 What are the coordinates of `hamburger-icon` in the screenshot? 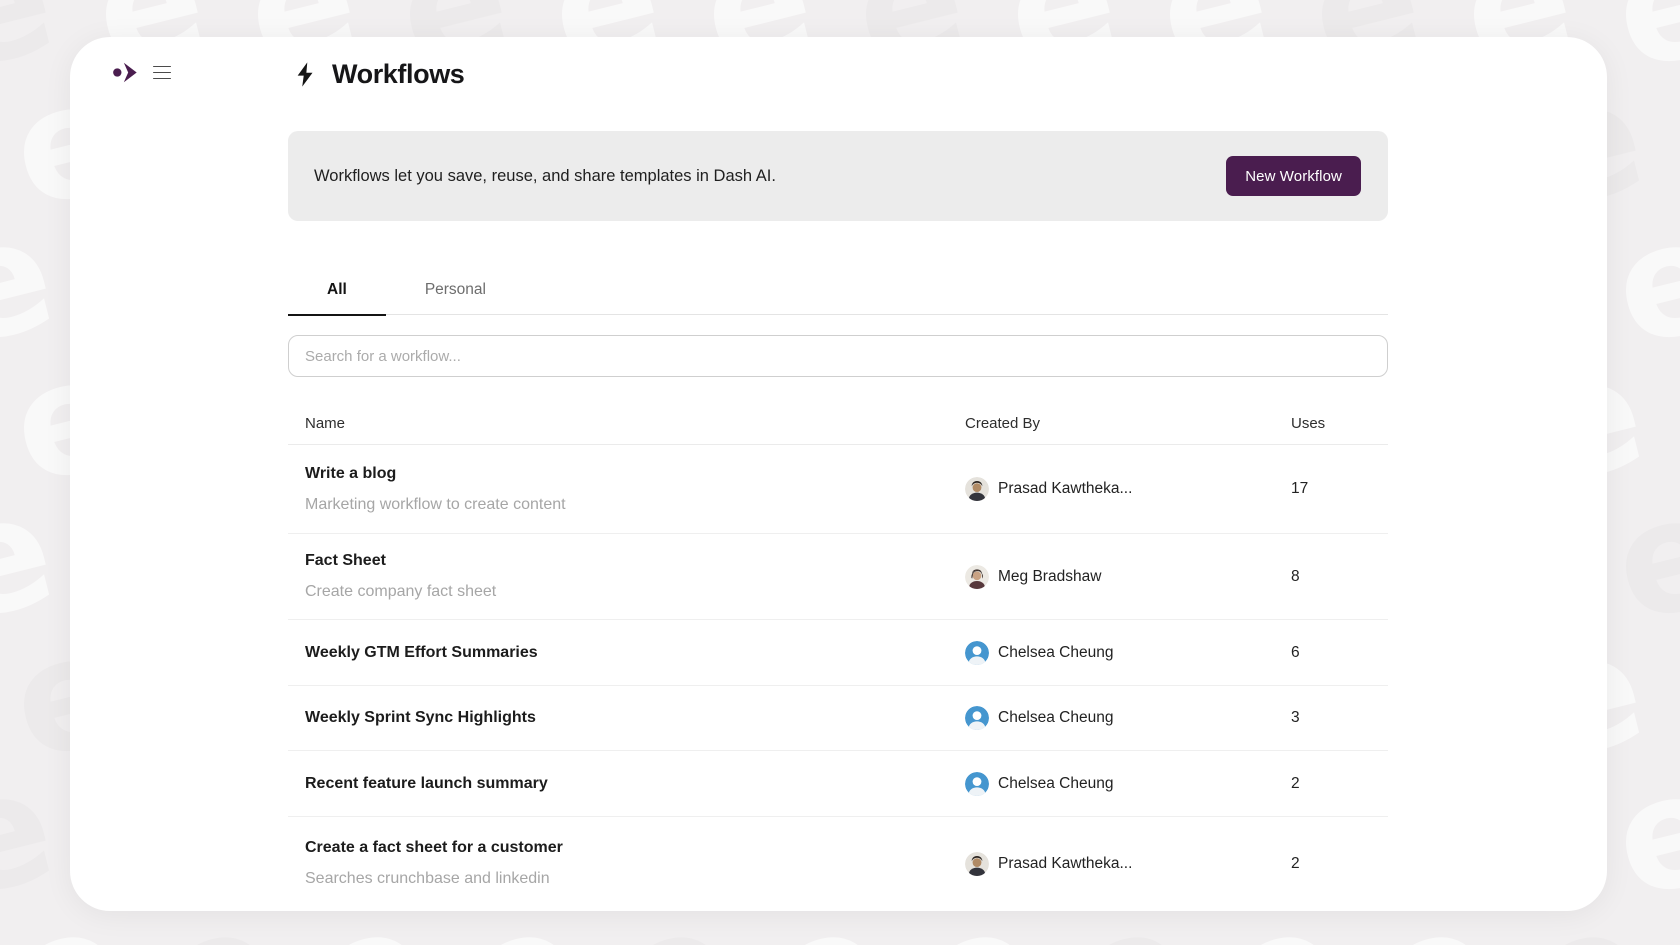 It's located at (162, 66).